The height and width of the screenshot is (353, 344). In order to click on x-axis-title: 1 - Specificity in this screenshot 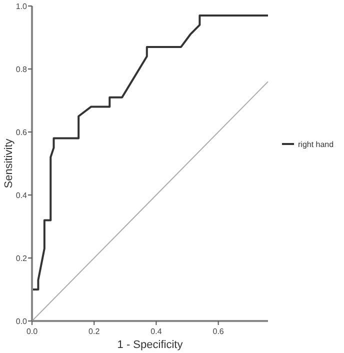, I will do `click(150, 345)`.